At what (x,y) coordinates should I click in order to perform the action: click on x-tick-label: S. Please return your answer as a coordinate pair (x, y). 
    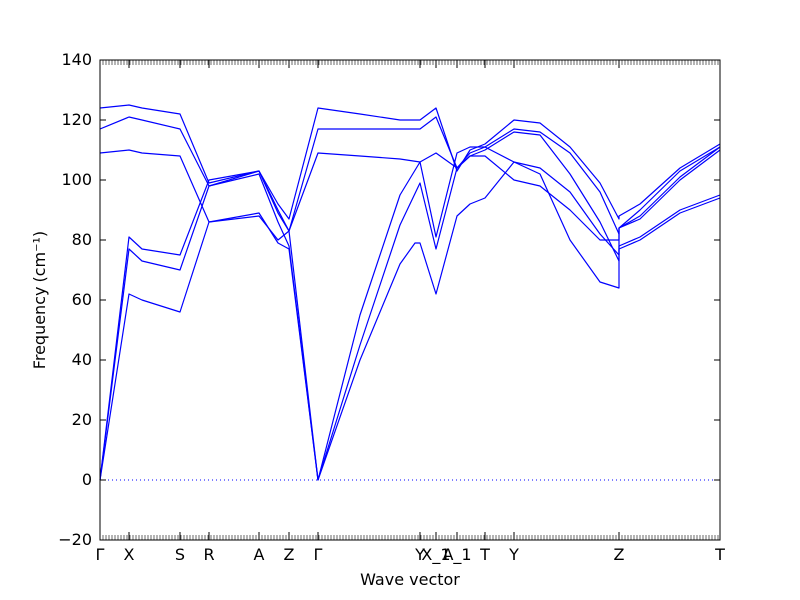
    Looking at the image, I should click on (180, 554).